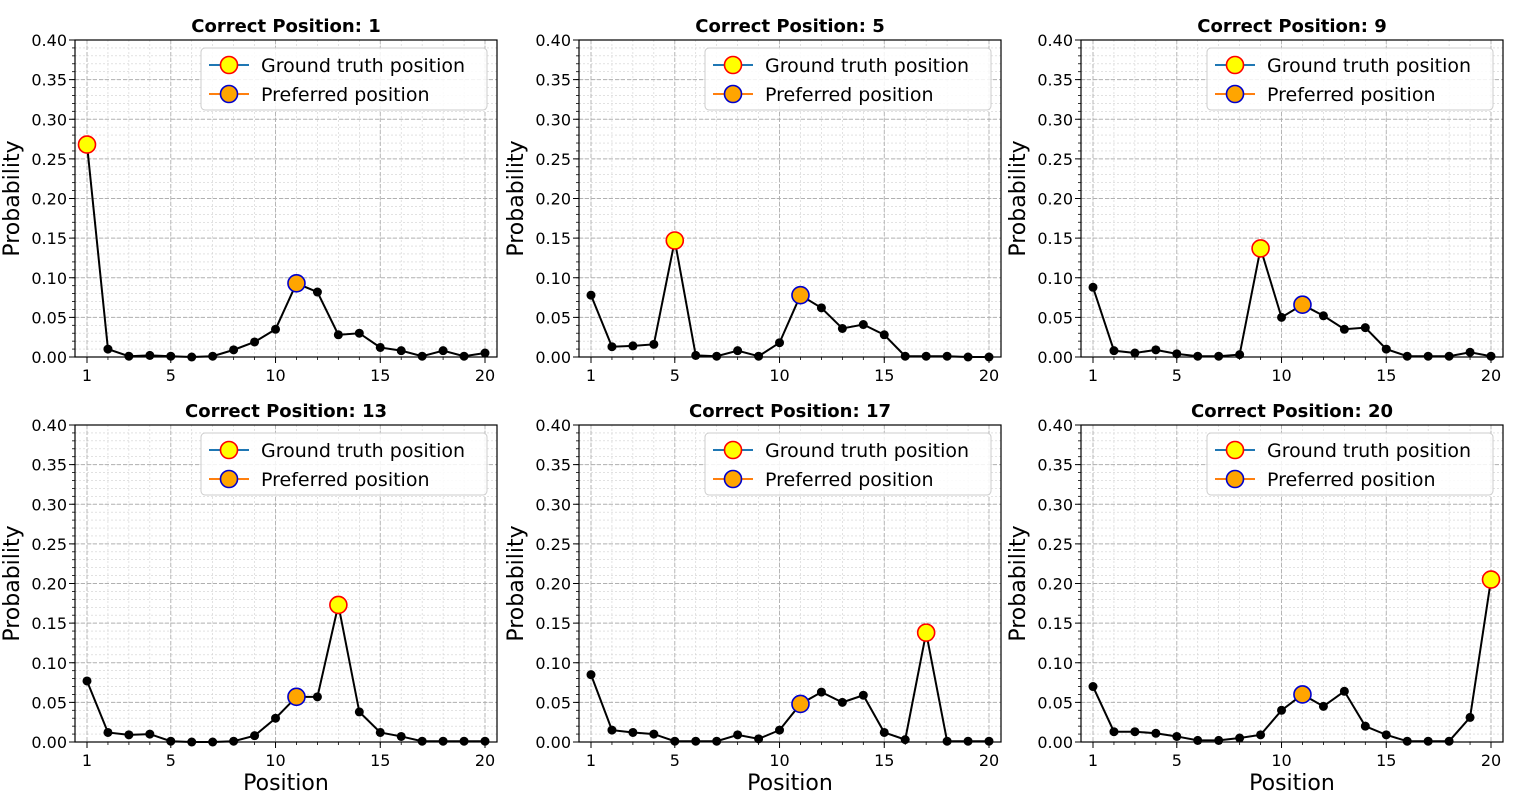 Image resolution: width=1522 pixels, height=812 pixels. What do you see at coordinates (12, 583) in the screenshot?
I see `y-axis-label: Probability` at bounding box center [12, 583].